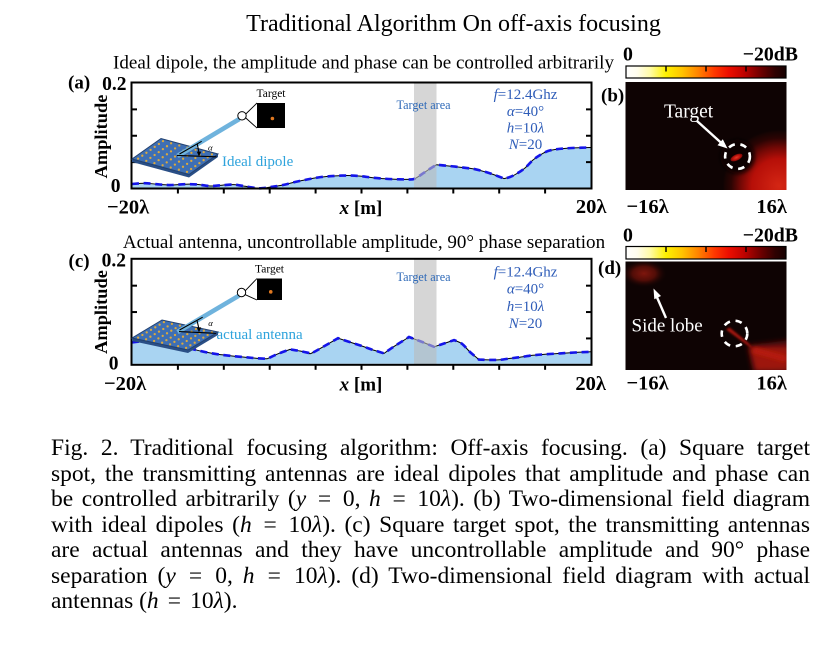 The width and height of the screenshot is (834, 662). What do you see at coordinates (612, 96) in the screenshot?
I see `svg-text: (b)` at bounding box center [612, 96].